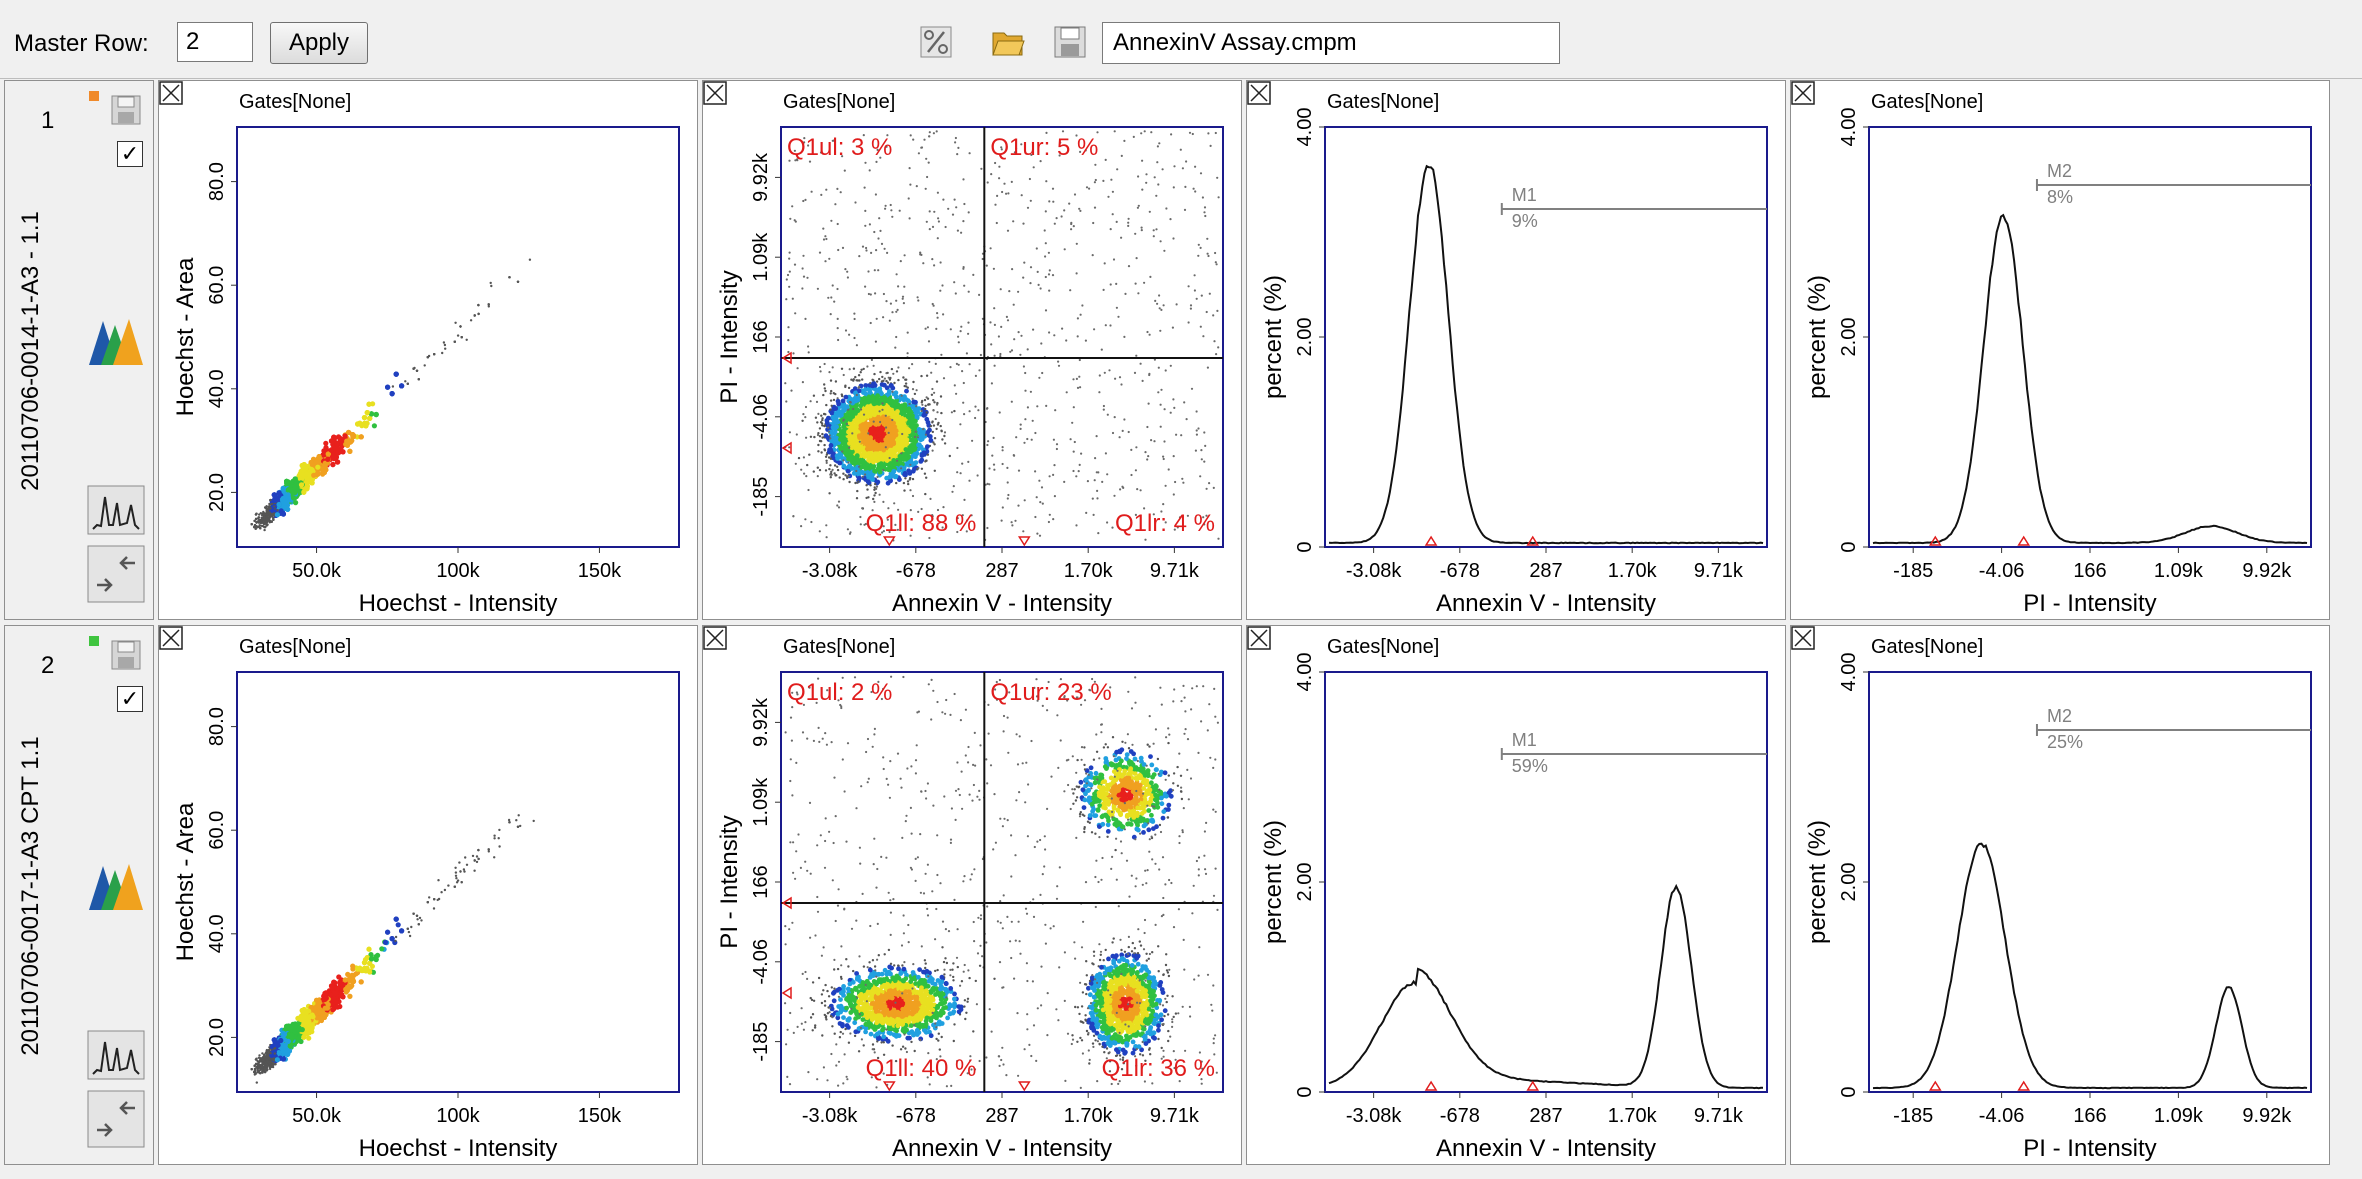  What do you see at coordinates (458, 1148) in the screenshot?
I see `x-axis-label: Hoechst - Intensity` at bounding box center [458, 1148].